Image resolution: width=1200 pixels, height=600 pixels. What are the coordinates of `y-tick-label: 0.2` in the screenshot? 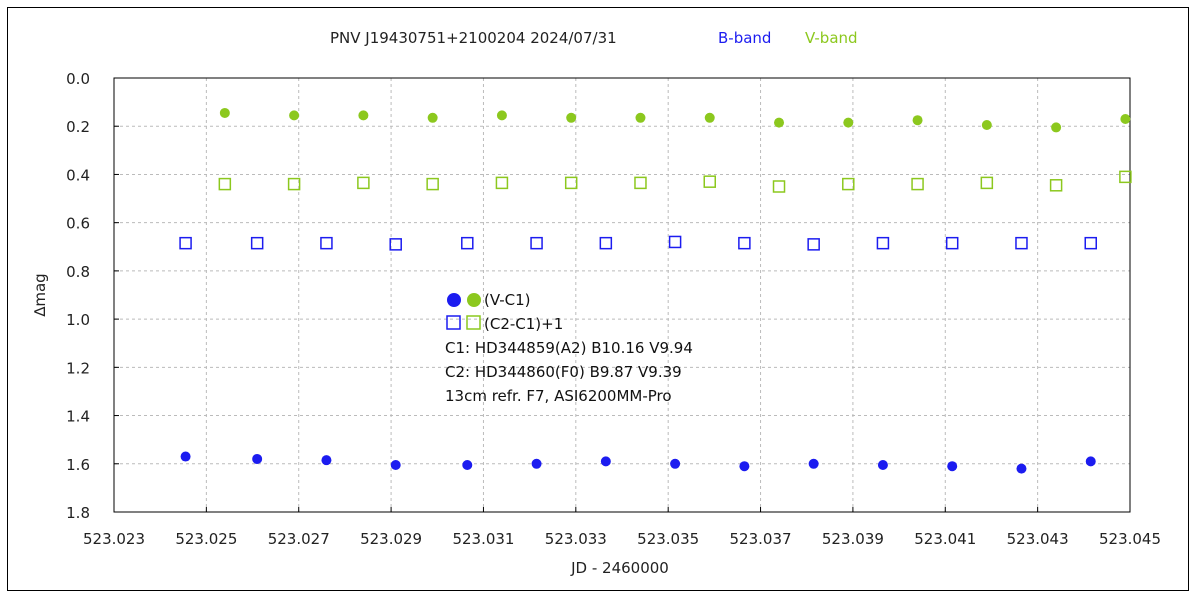 It's located at (78, 127).